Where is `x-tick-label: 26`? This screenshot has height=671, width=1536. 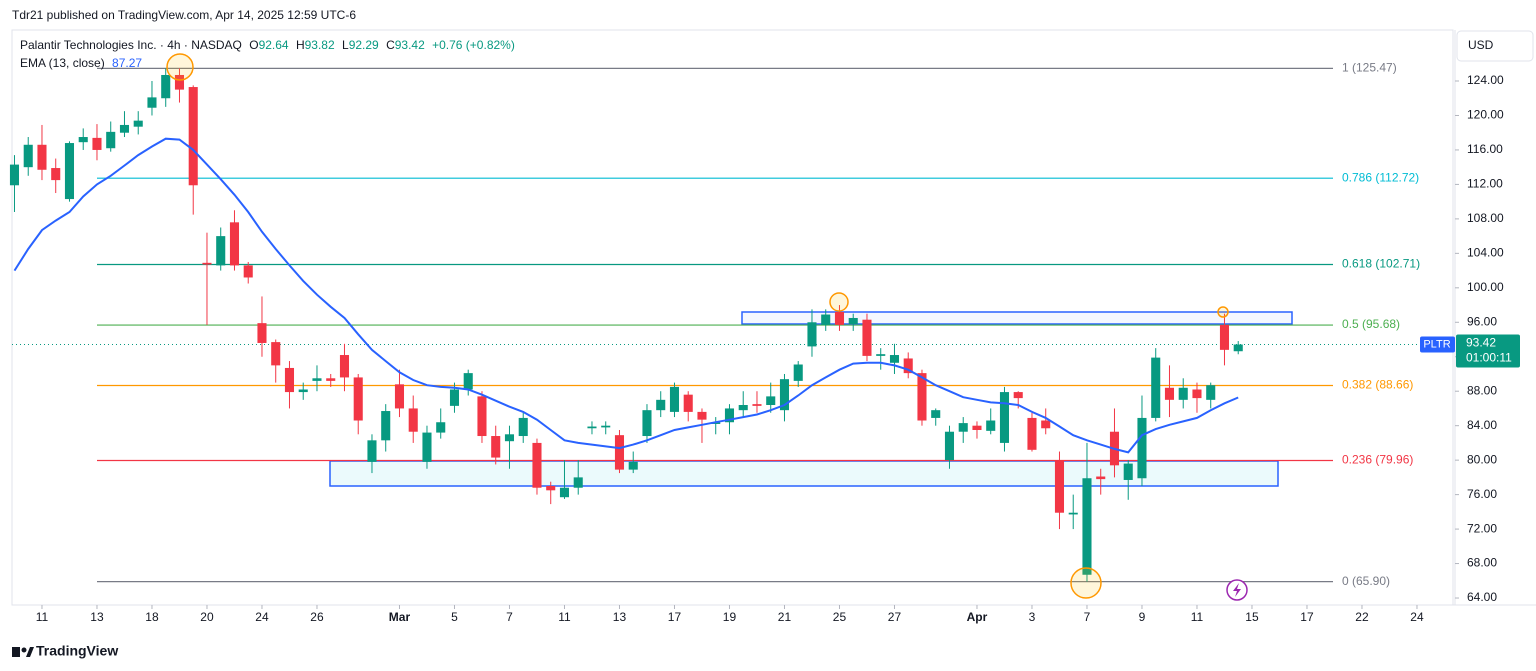 x-tick-label: 26 is located at coordinates (317, 617).